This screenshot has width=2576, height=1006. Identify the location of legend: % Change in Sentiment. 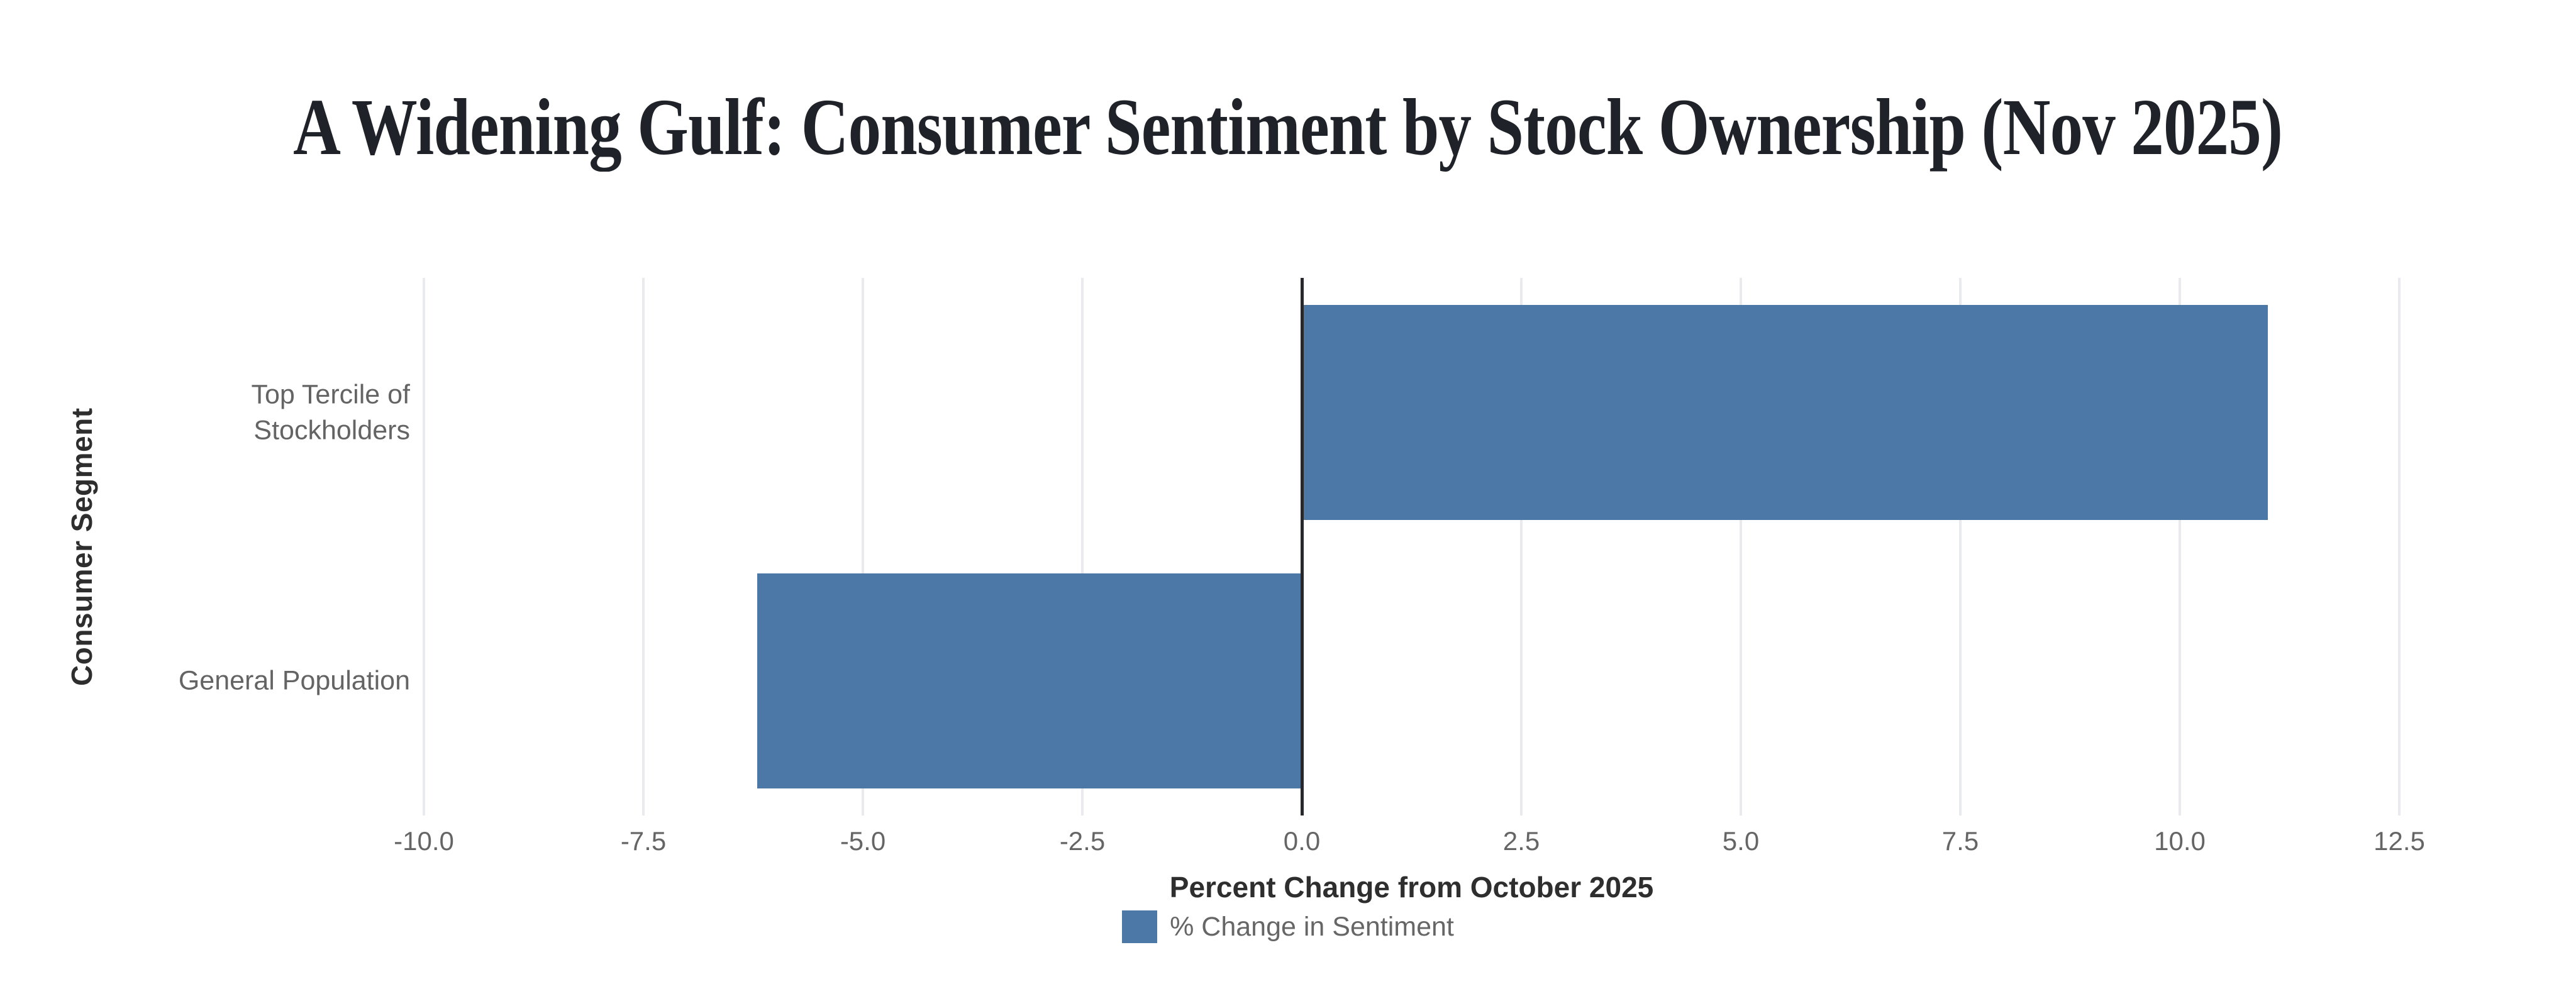
(1288, 927).